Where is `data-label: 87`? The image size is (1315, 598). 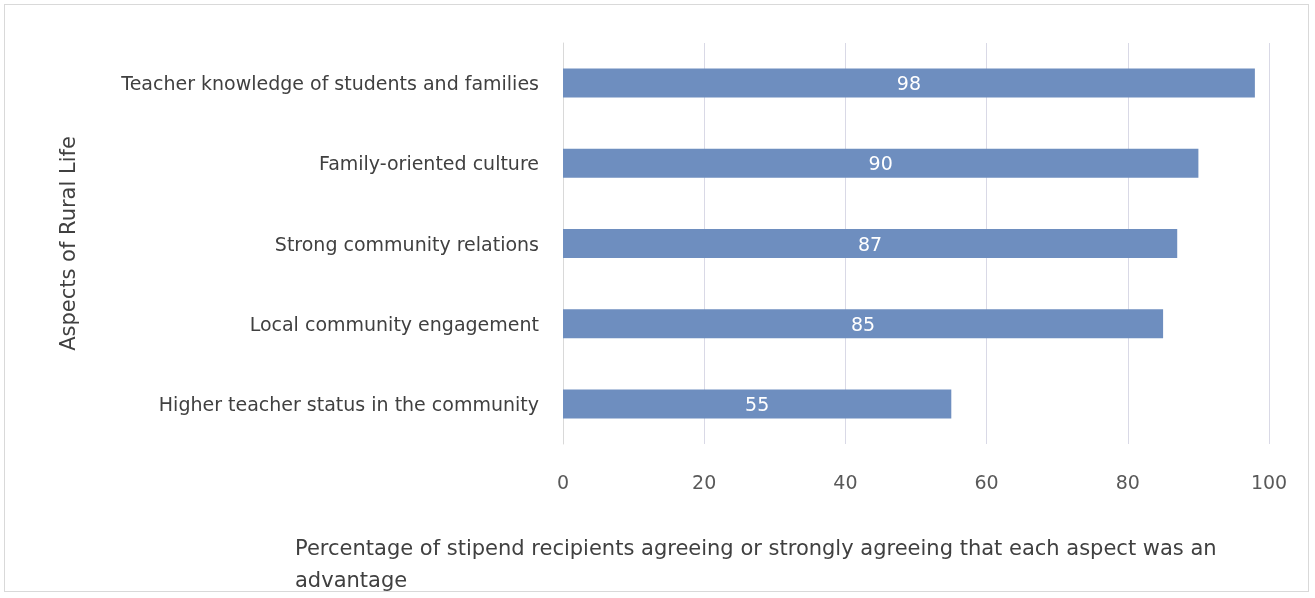 data-label: 87 is located at coordinates (870, 243).